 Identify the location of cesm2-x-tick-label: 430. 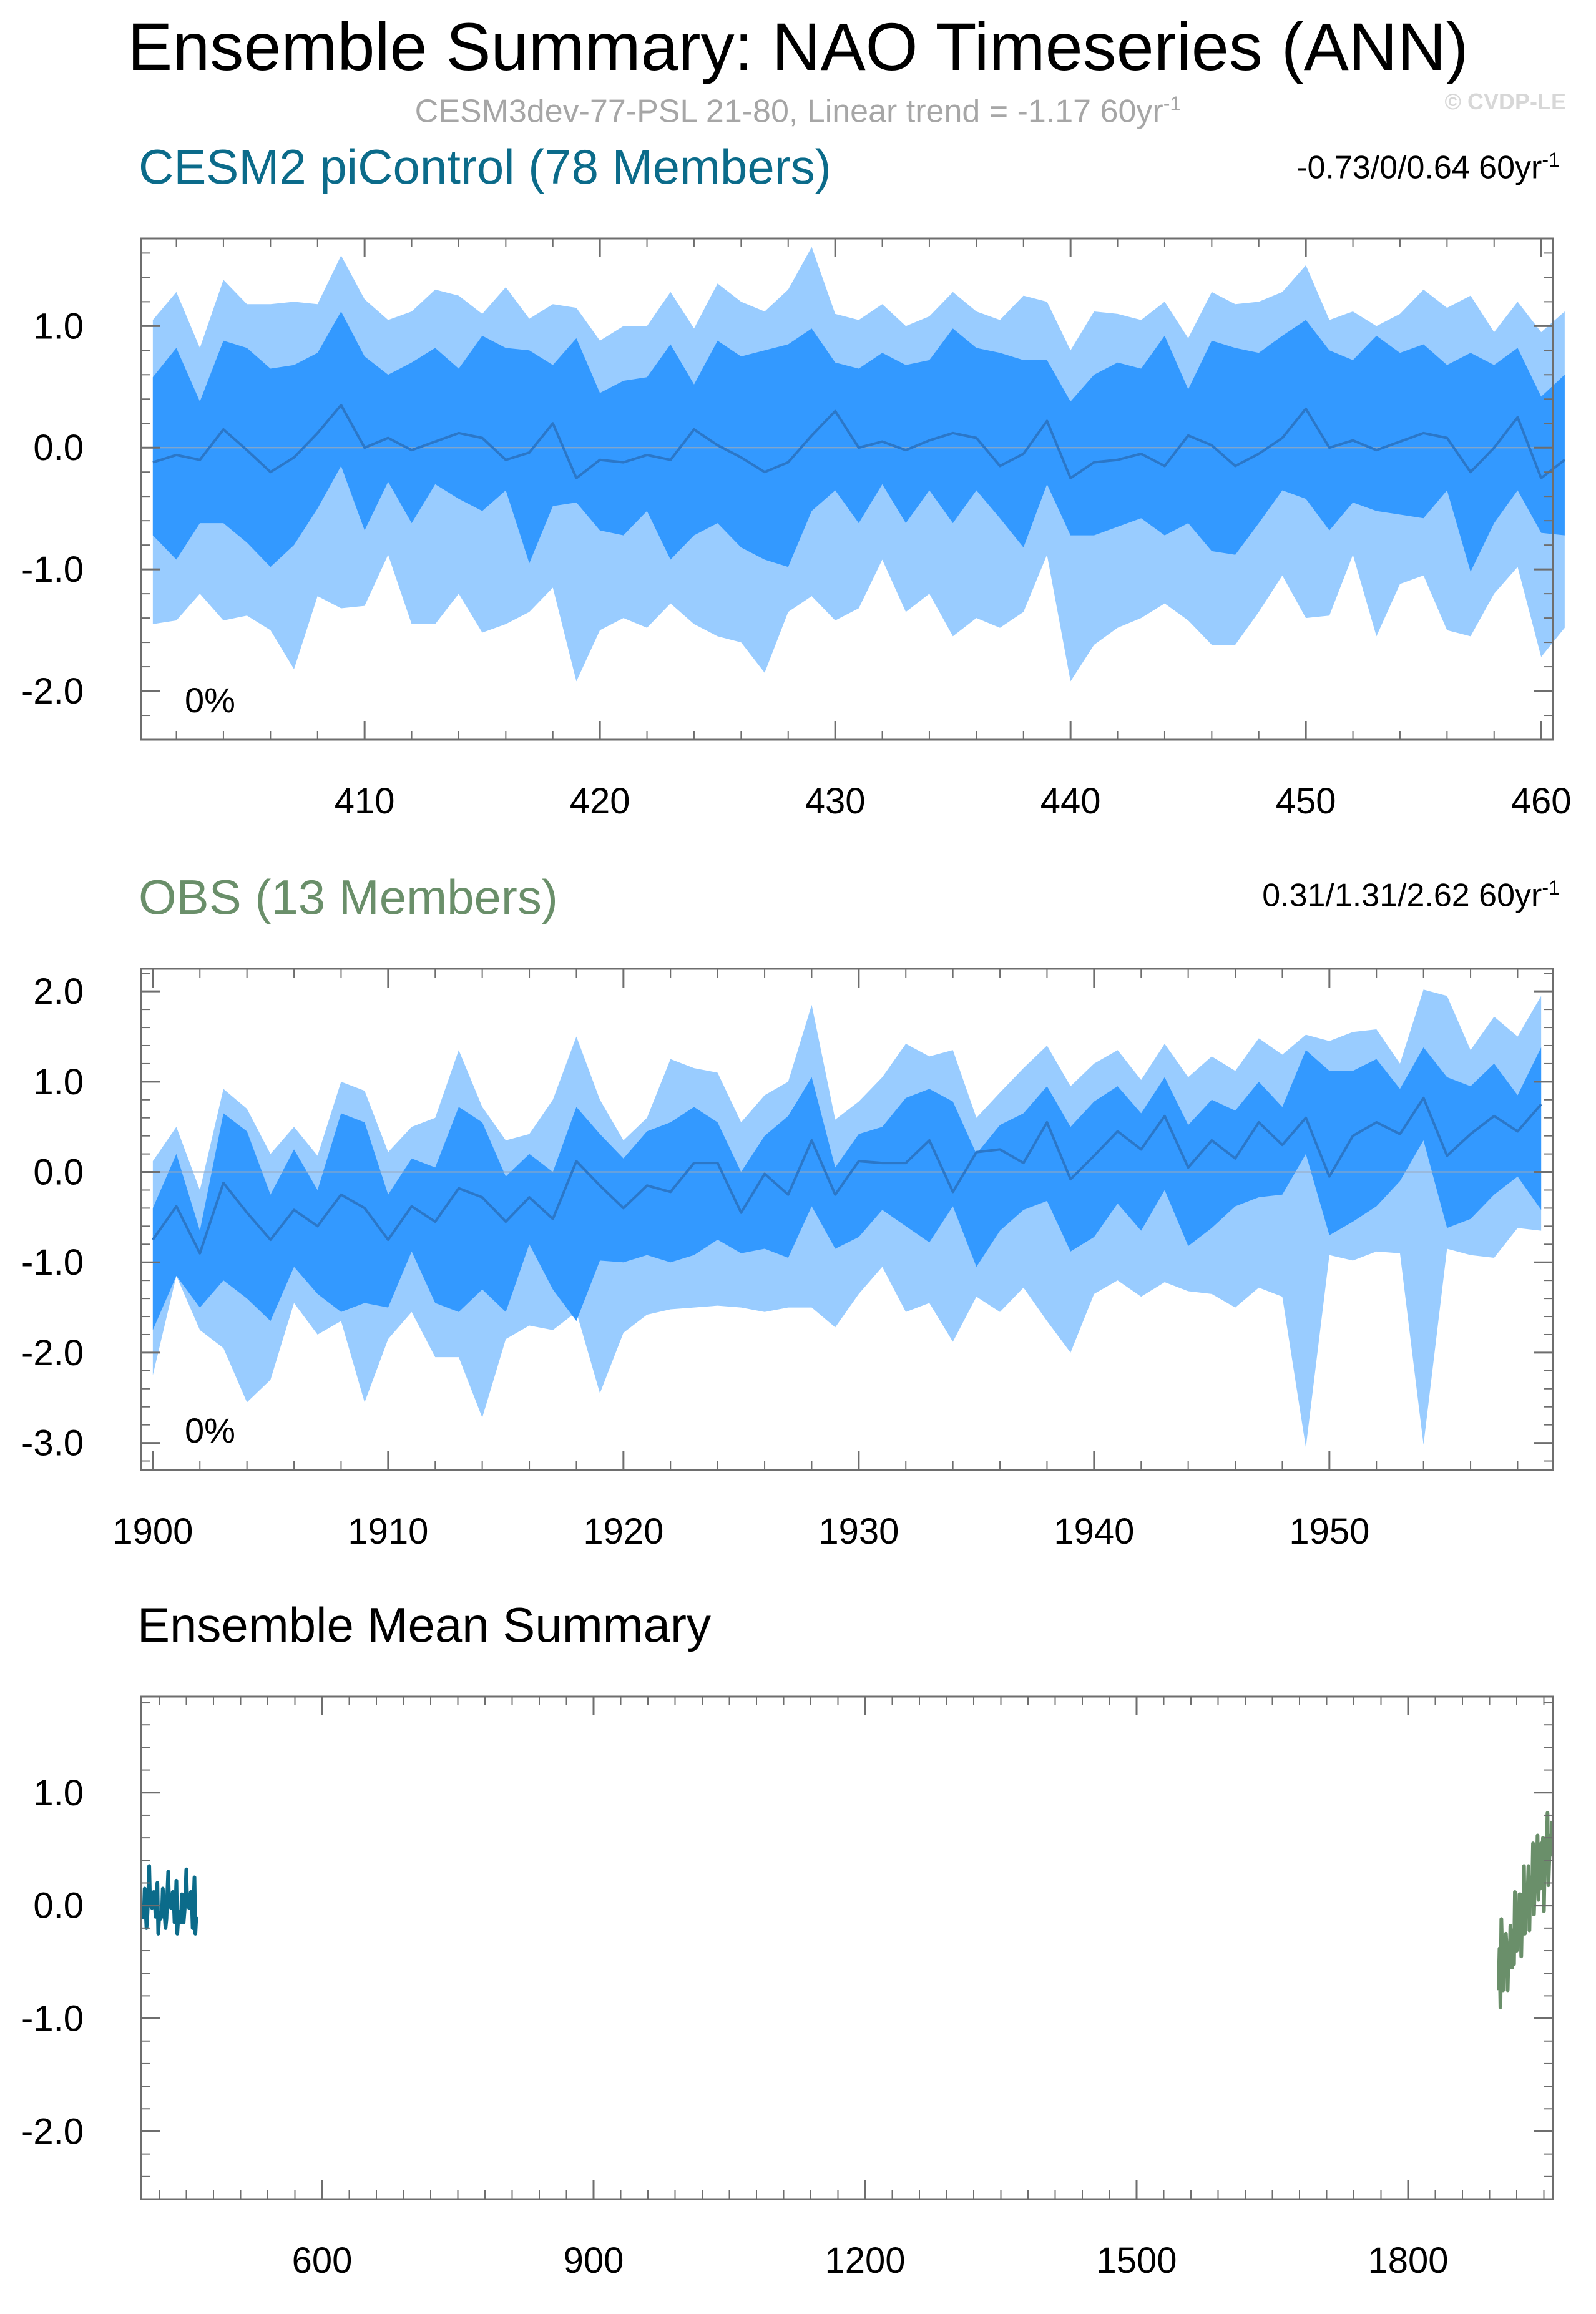
(835, 801).